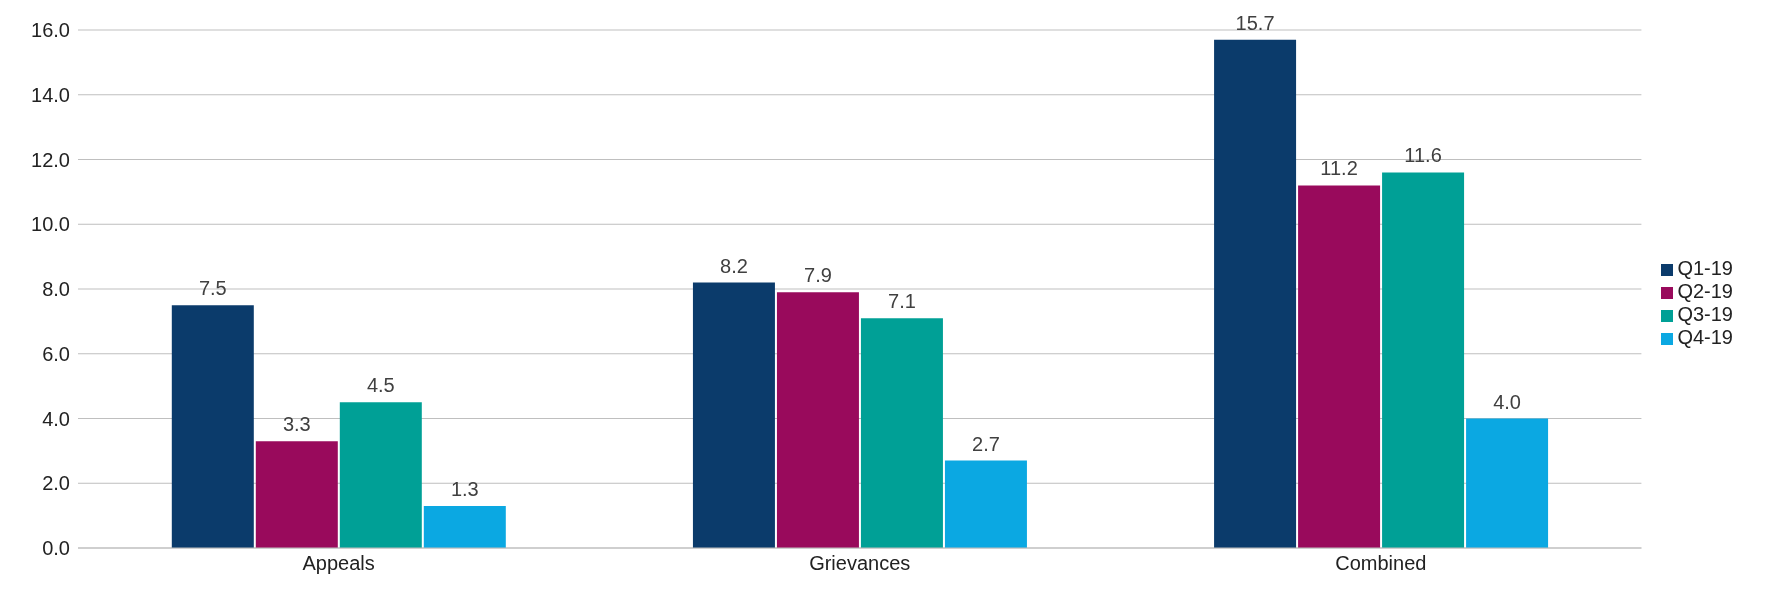 The image size is (1774, 607). I want to click on y-tick-label: 0.0, so click(56, 548).